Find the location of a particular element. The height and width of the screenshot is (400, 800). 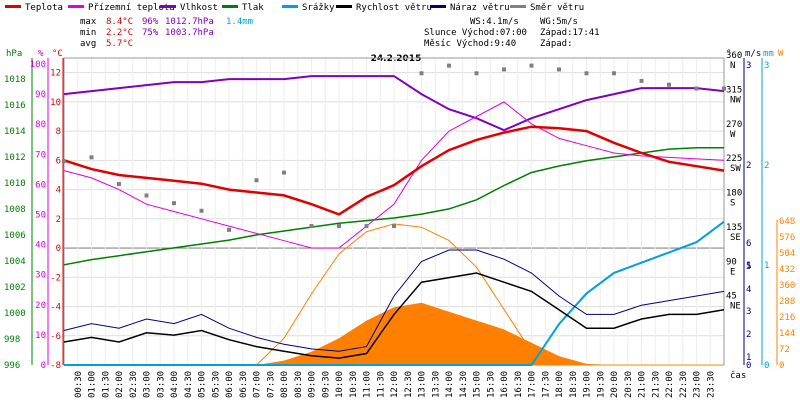

axis-pct-tick: 50 is located at coordinates (40, 216).